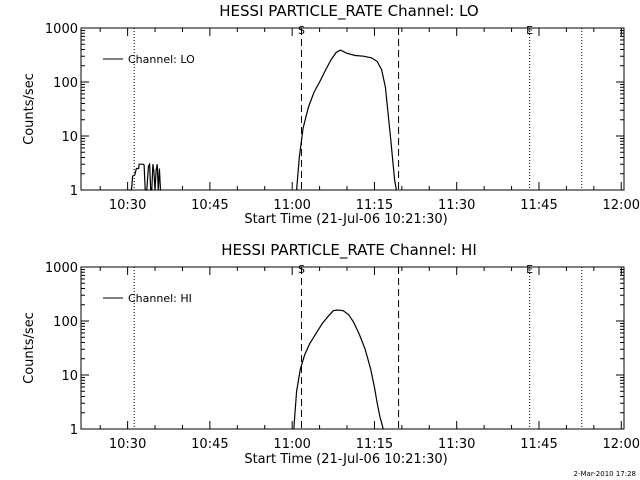 This screenshot has height=480, width=640. What do you see at coordinates (161, 59) in the screenshot?
I see `legend-label: Channel: LO` at bounding box center [161, 59].